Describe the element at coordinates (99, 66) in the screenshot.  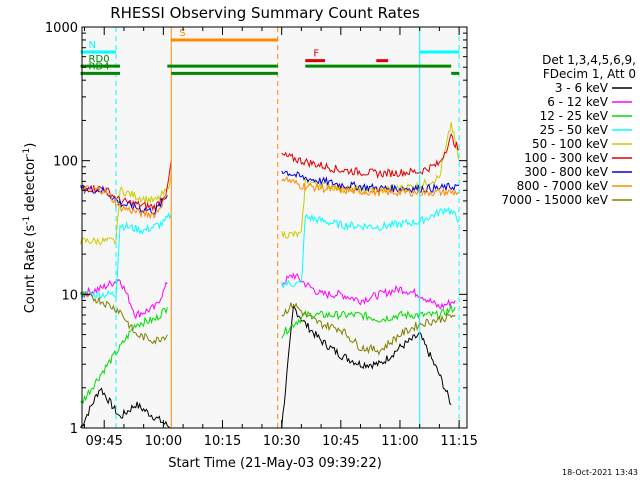
I see `flag-label-4: RD4` at that location.